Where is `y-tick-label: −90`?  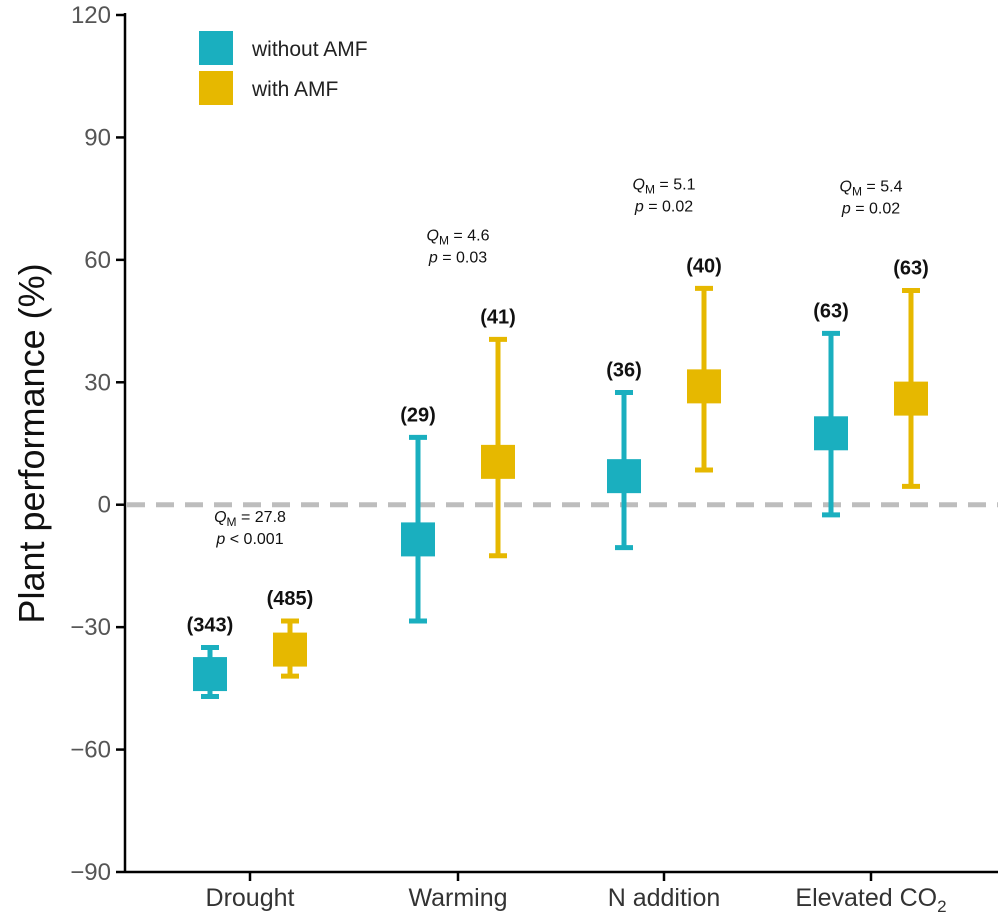 y-tick-label: −90 is located at coordinates (90, 872).